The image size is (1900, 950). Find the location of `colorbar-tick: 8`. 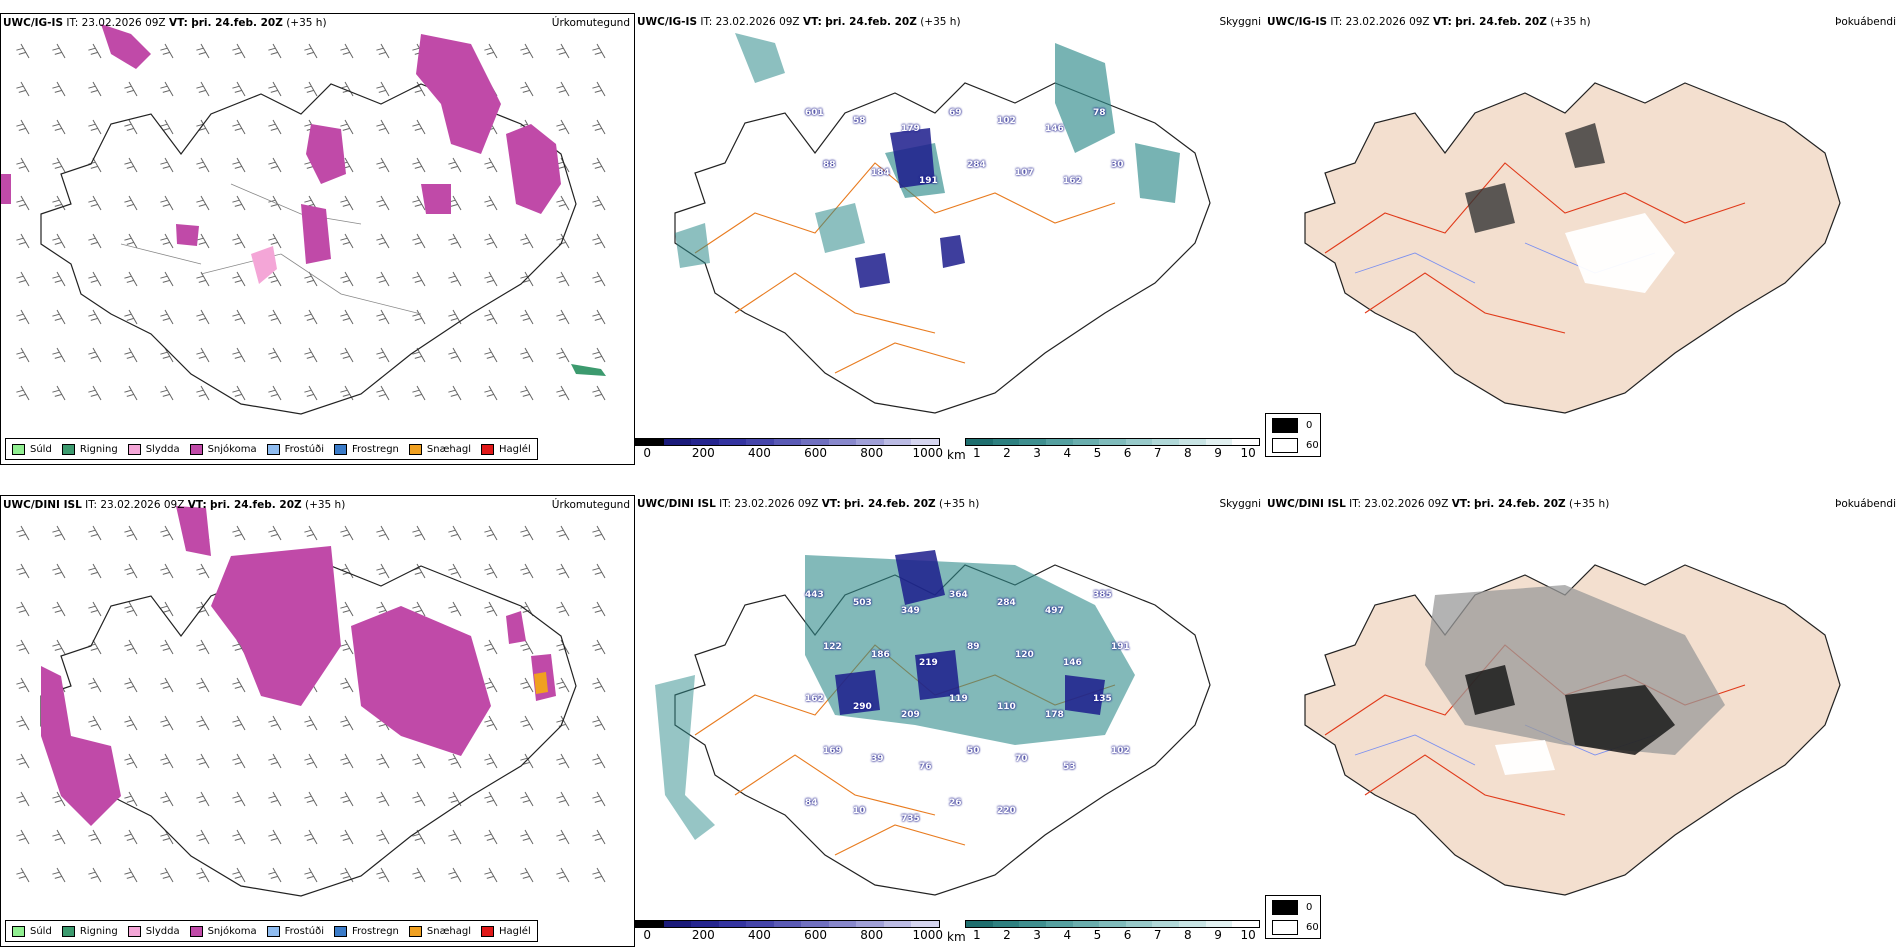

colorbar-tick: 8 is located at coordinates (1188, 453).